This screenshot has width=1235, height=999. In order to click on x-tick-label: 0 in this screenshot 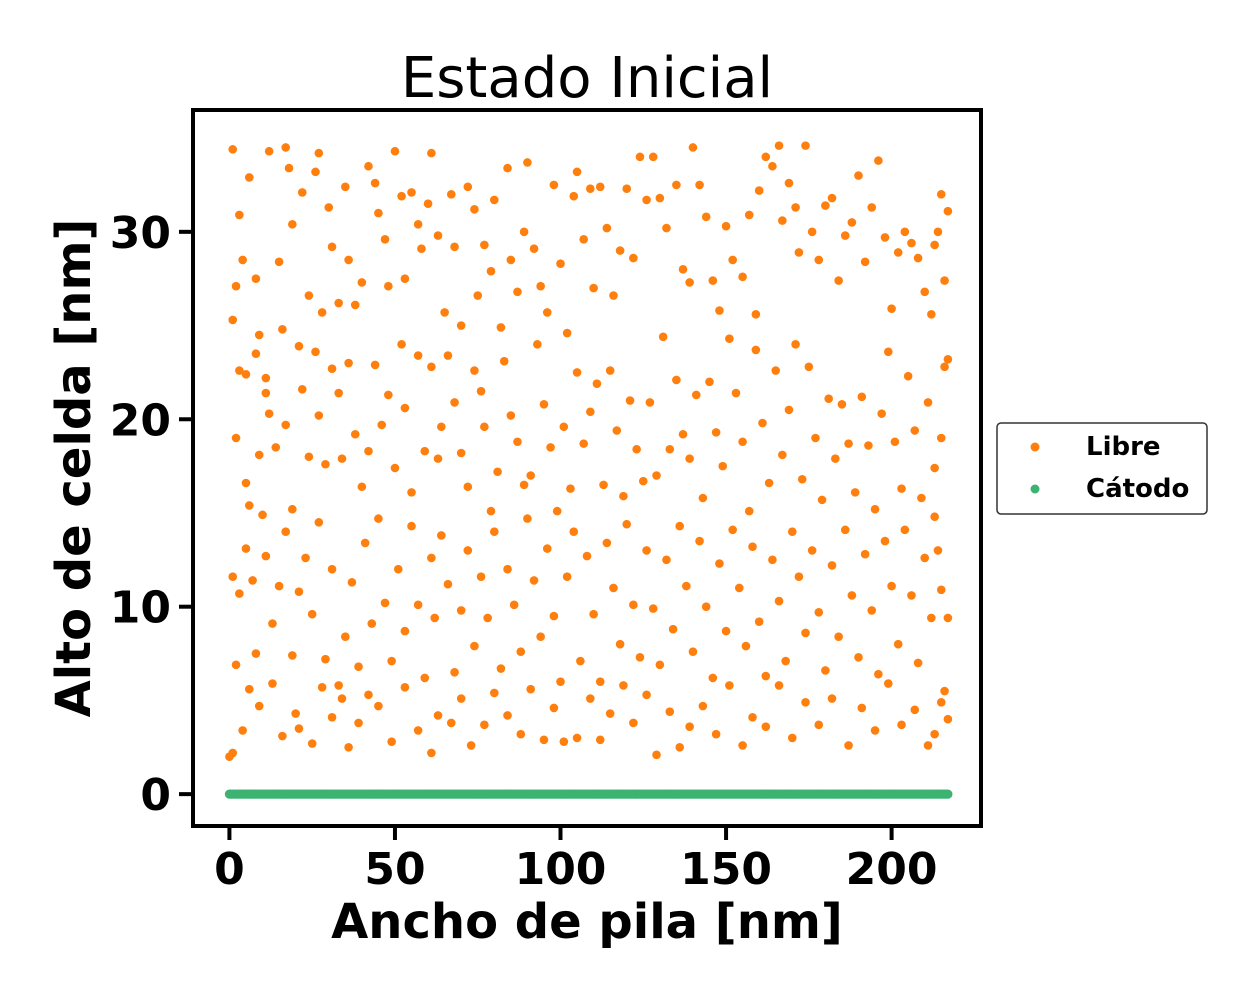, I will do `click(229, 869)`.